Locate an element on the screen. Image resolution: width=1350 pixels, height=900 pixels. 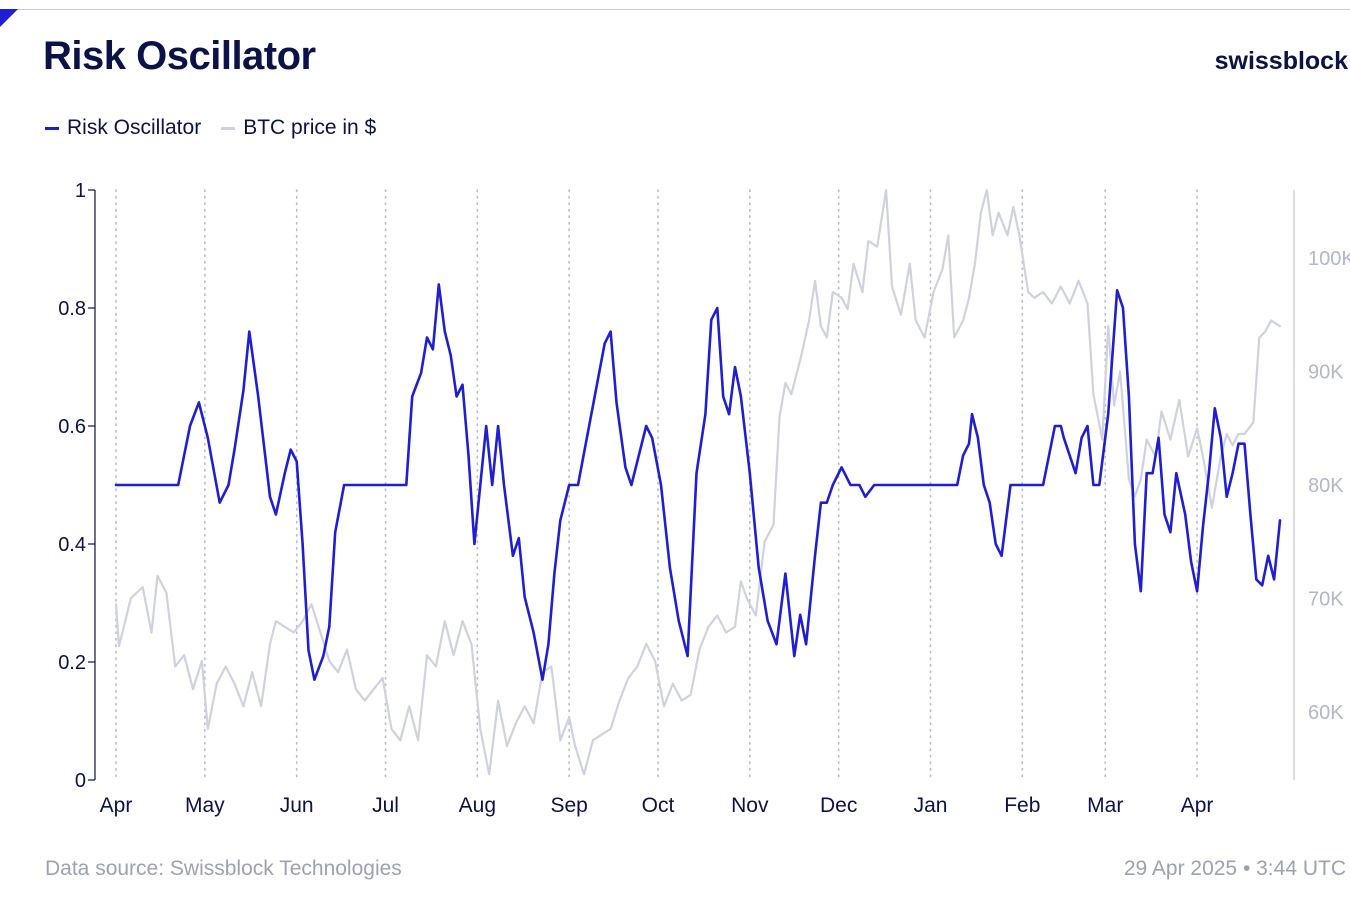
x-tick-label: Aug is located at coordinates (477, 805).